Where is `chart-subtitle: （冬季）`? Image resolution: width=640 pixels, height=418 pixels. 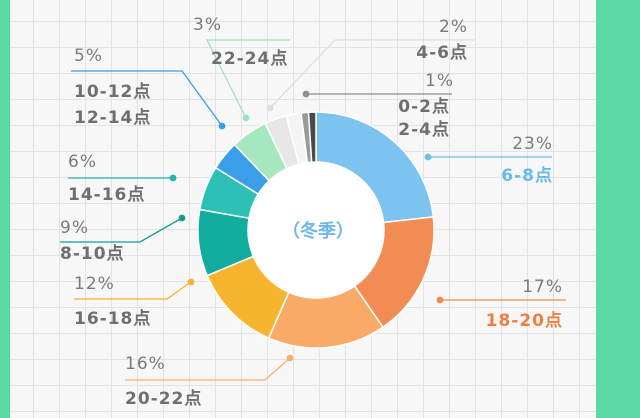 chart-subtitle: （冬季） is located at coordinates (318, 231).